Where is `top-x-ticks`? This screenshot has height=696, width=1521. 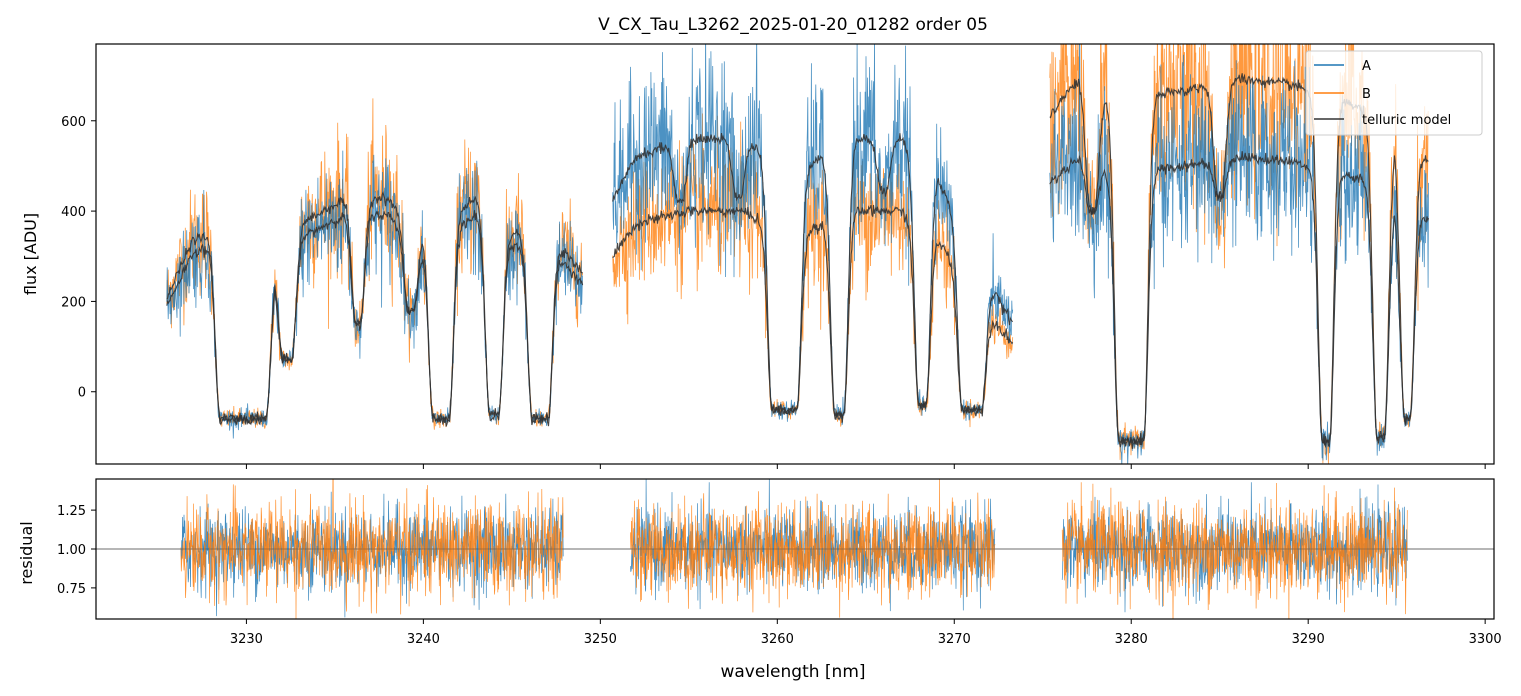 top-x-ticks is located at coordinates (865, 466).